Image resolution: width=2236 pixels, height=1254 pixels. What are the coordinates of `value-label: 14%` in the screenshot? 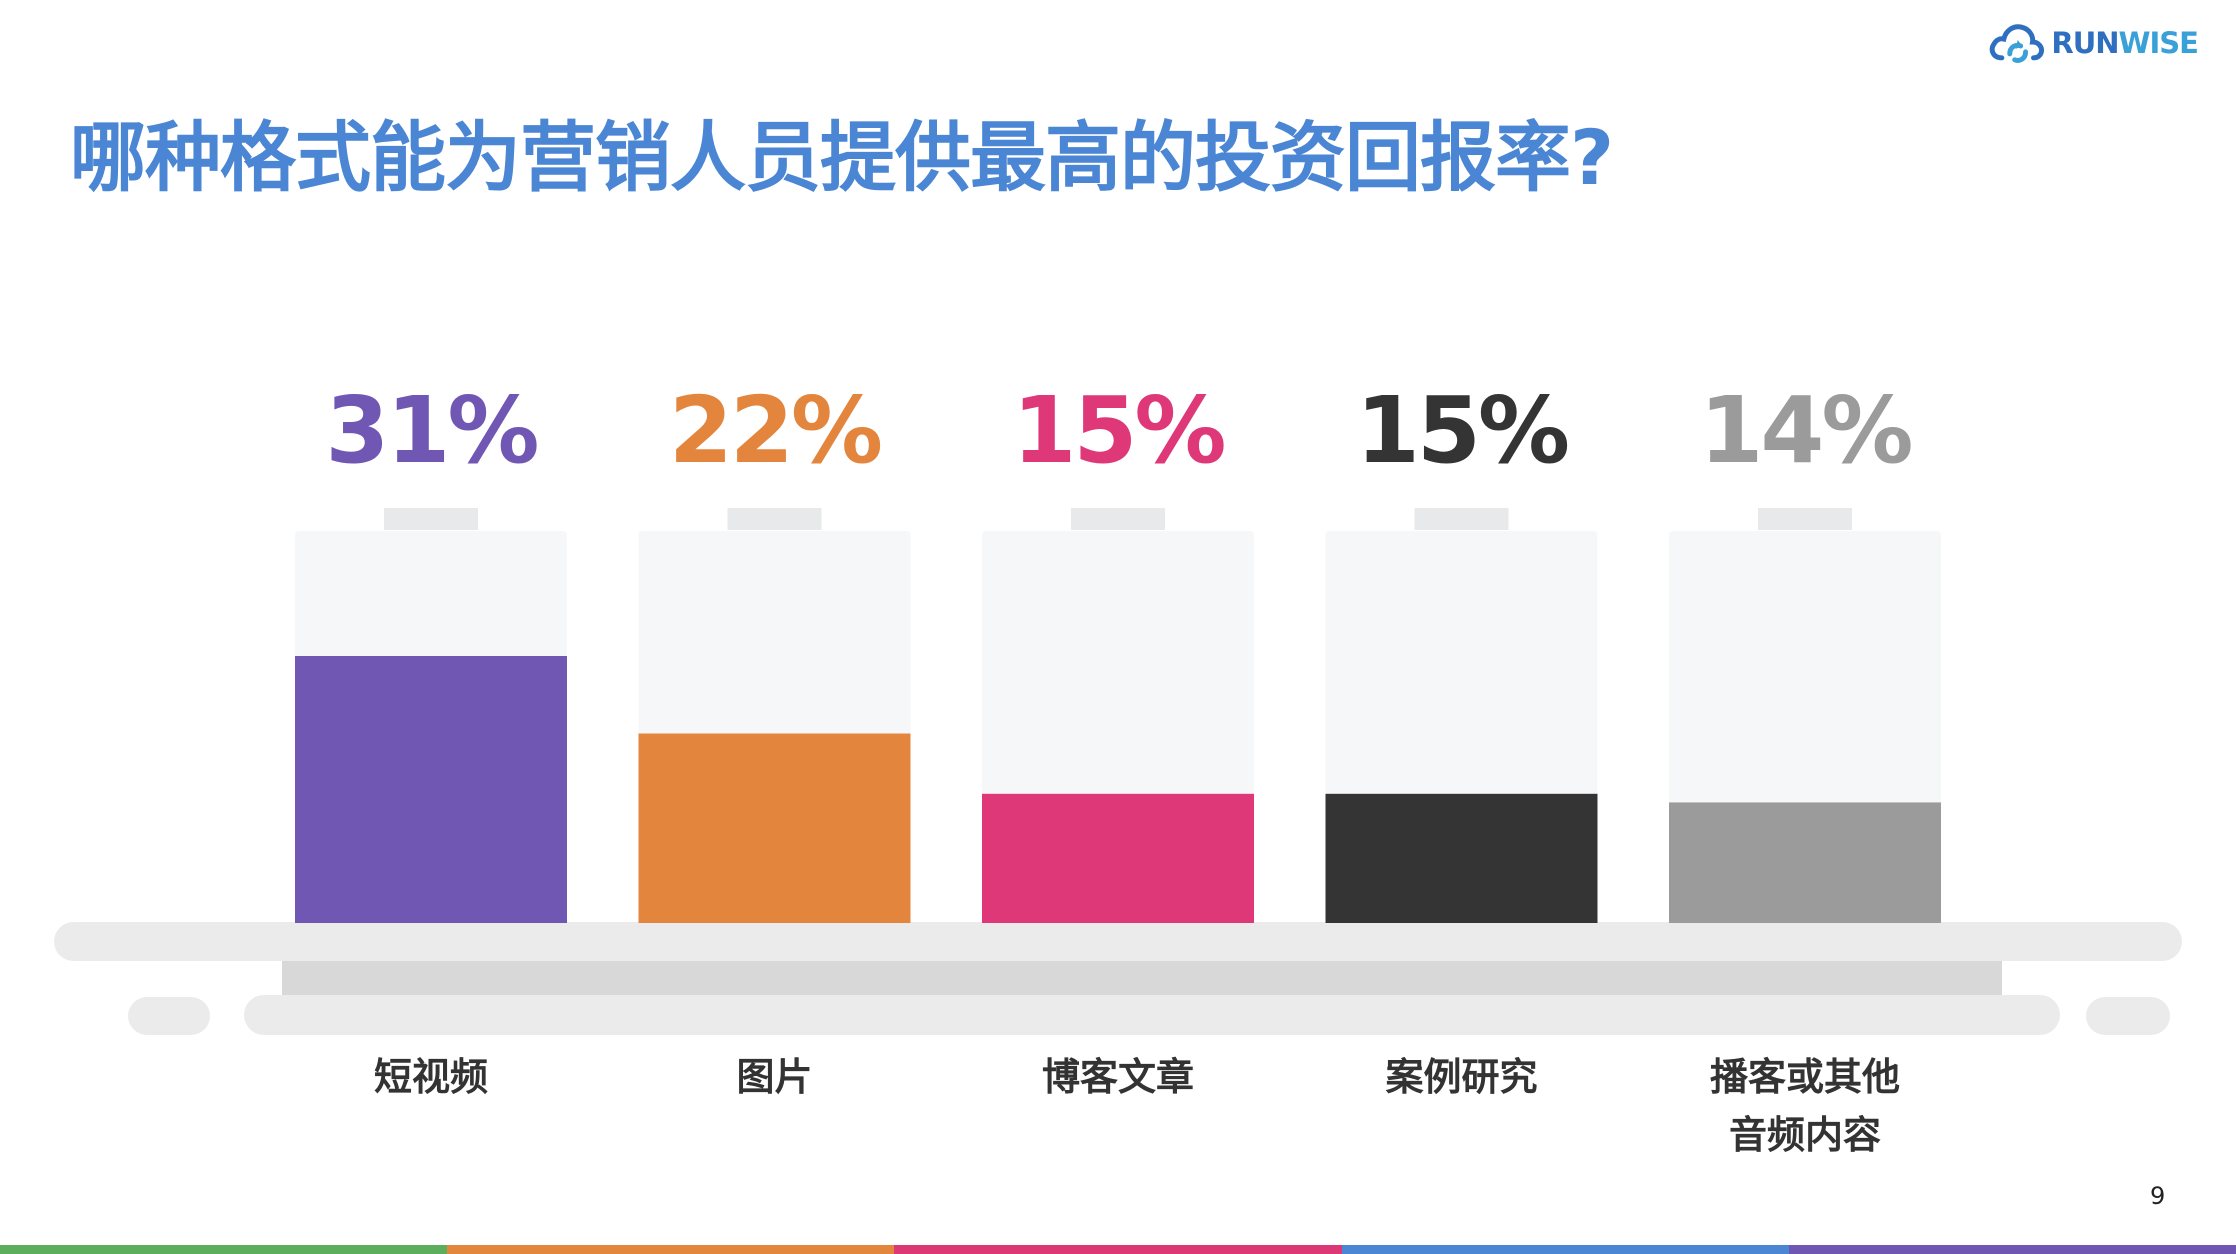 It's located at (1805, 430).